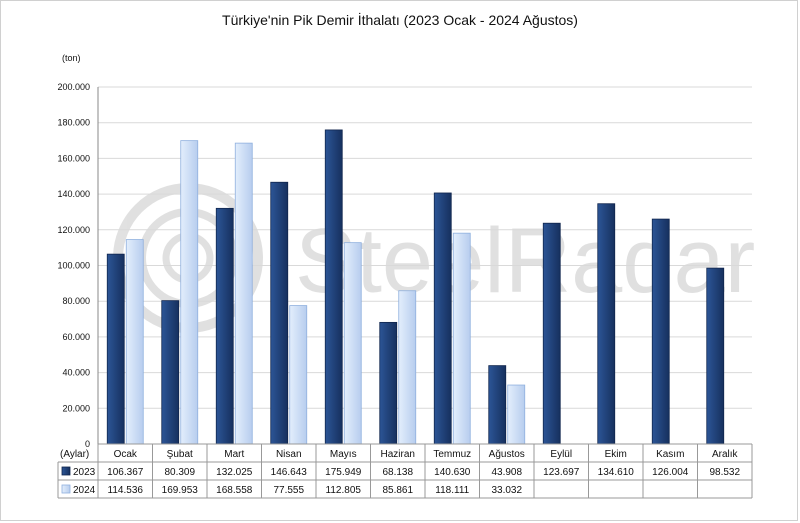  What do you see at coordinates (76, 337) in the screenshot?
I see `y-tick-label: 60.000` at bounding box center [76, 337].